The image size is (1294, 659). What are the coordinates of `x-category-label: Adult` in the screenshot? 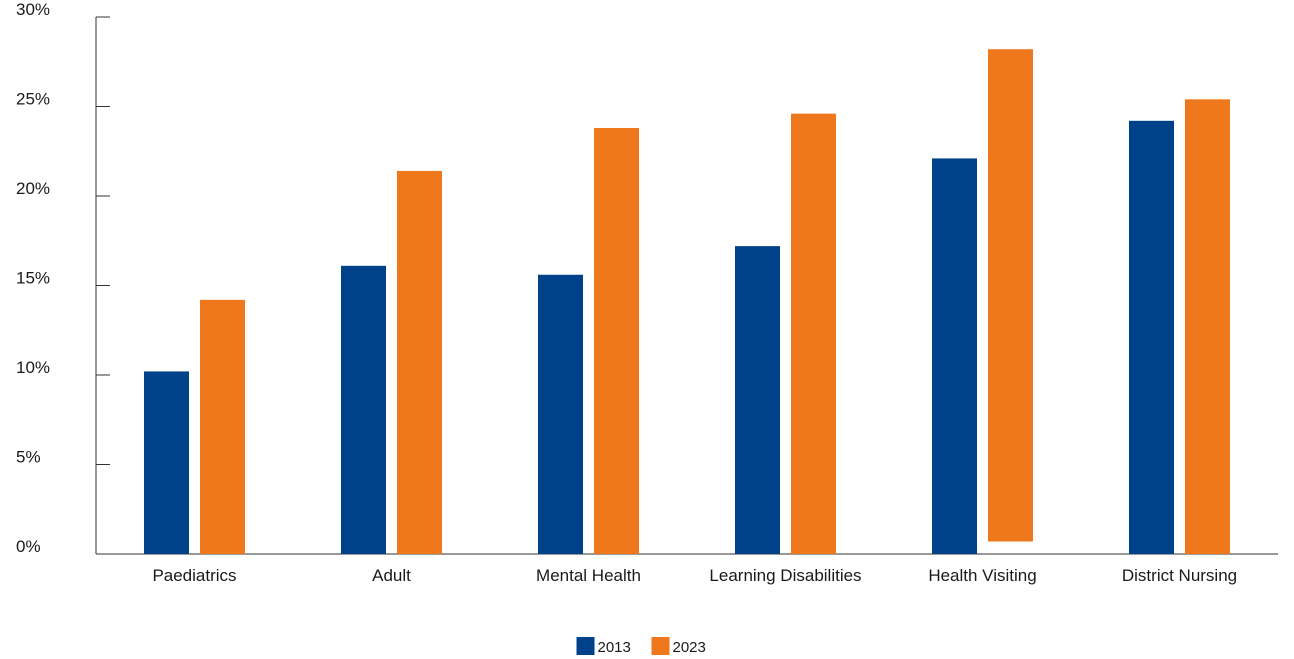 It's located at (391, 575).